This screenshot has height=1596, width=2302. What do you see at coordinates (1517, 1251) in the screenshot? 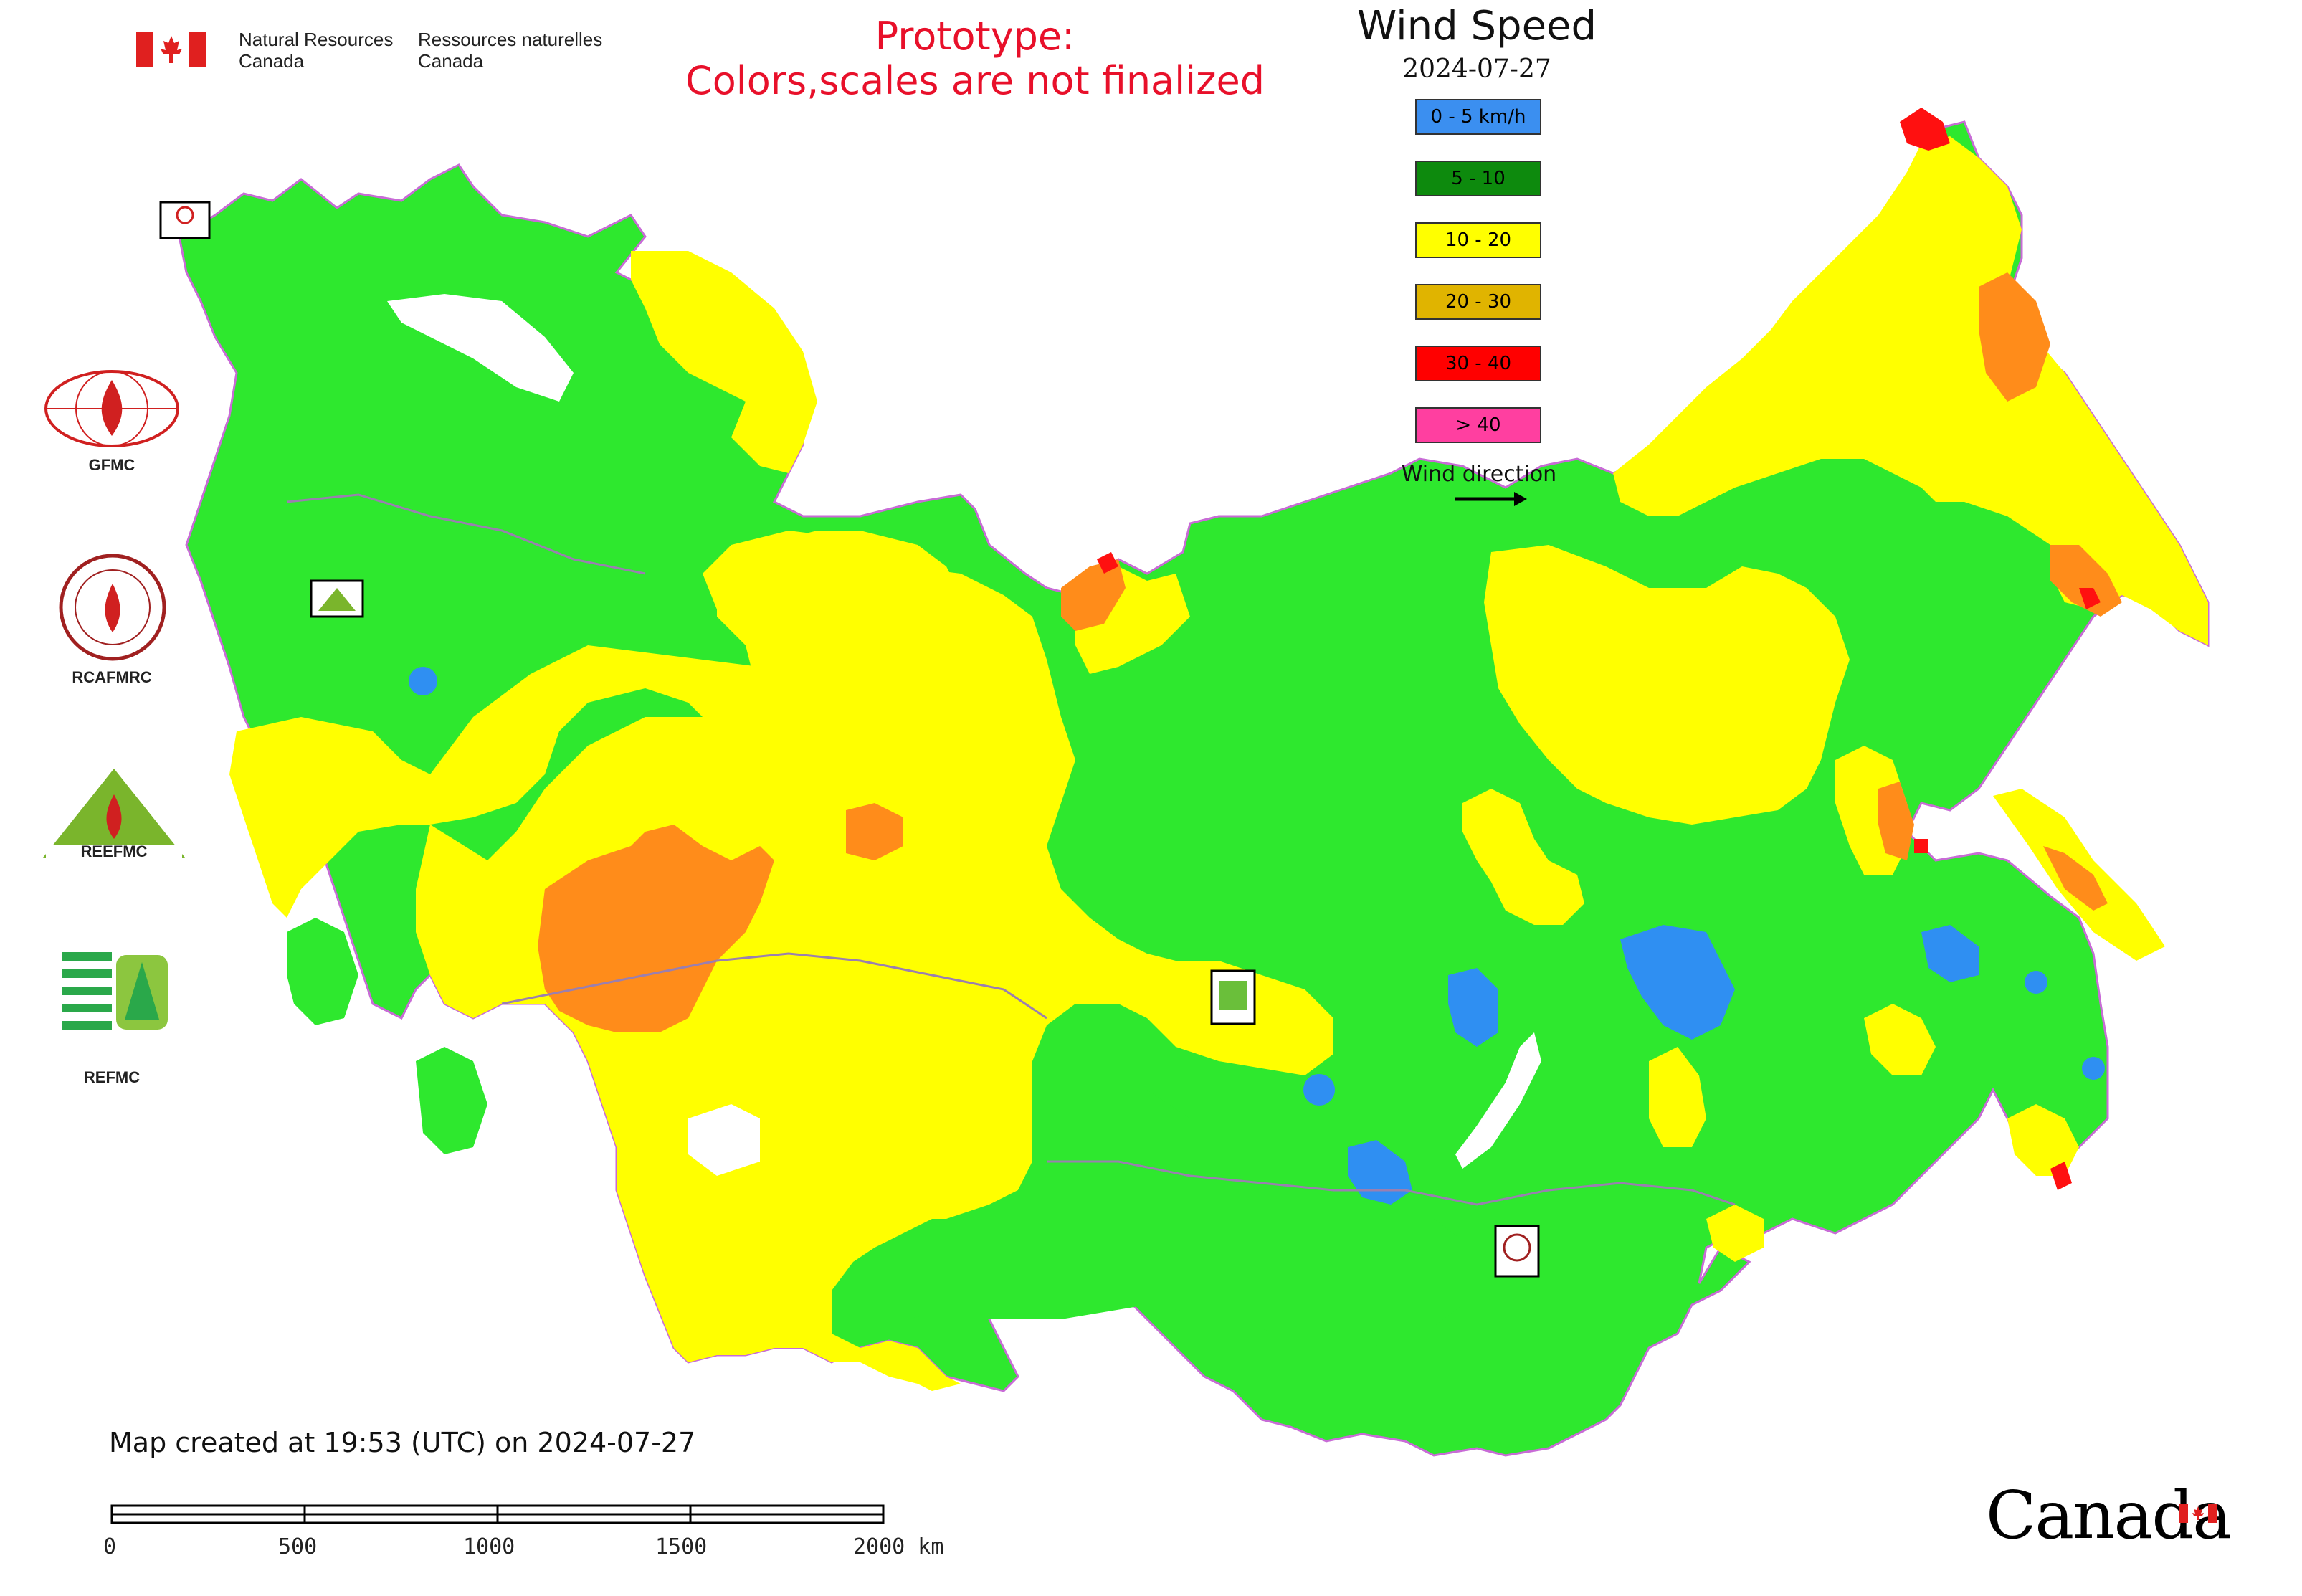
I see `station-rcafmrc-marker` at bounding box center [1517, 1251].